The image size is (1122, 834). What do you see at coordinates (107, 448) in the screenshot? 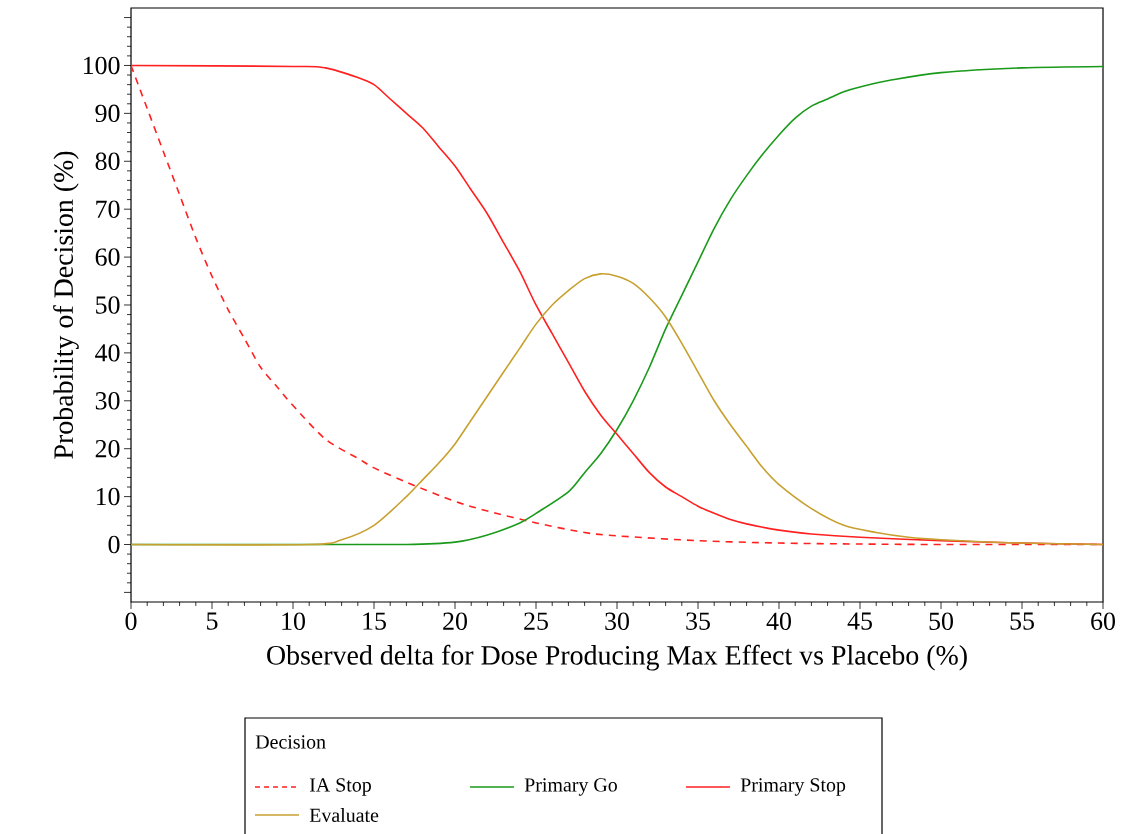
I see `y-tick-label: 20` at bounding box center [107, 448].